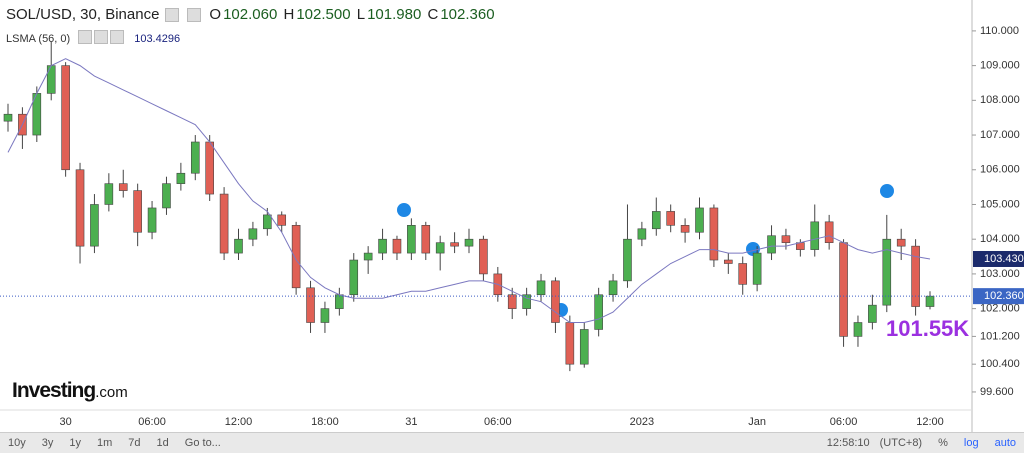 This screenshot has height=453, width=1024. I want to click on range-button: 7d, so click(134, 443).